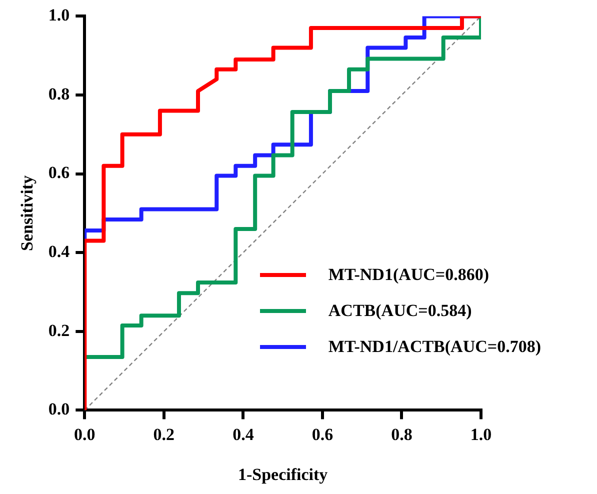 This screenshot has width=597, height=494. What do you see at coordinates (59, 15) in the screenshot?
I see `y-tick-label: 1.0` at bounding box center [59, 15].